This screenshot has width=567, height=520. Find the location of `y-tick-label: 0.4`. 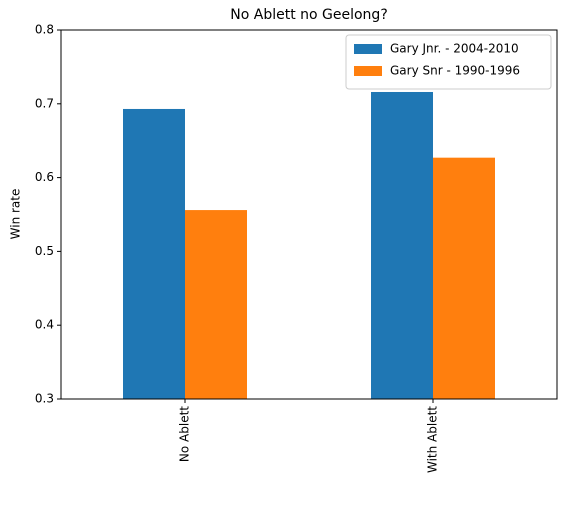

y-tick-label: 0.4 is located at coordinates (44, 325).